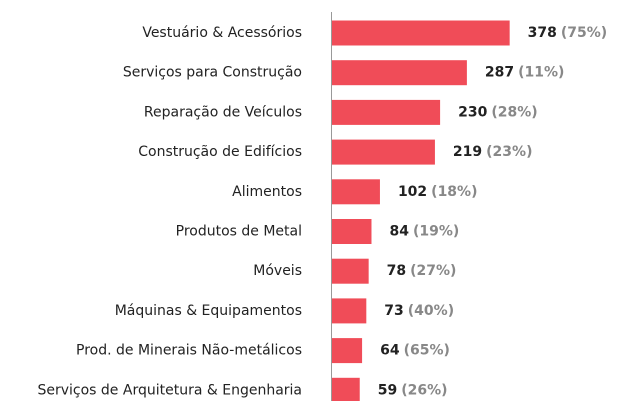 The image size is (622, 401). Describe the element at coordinates (189, 351) in the screenshot. I see `category-label: Prod. de Minerais Não-metálicos` at that location.